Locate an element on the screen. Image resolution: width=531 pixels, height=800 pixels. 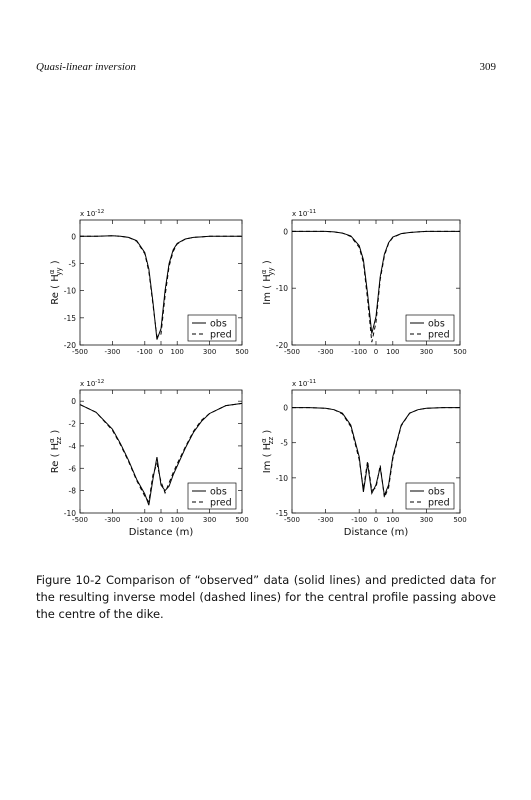
y-tick-label: -4 is located at coordinates (73, 446).